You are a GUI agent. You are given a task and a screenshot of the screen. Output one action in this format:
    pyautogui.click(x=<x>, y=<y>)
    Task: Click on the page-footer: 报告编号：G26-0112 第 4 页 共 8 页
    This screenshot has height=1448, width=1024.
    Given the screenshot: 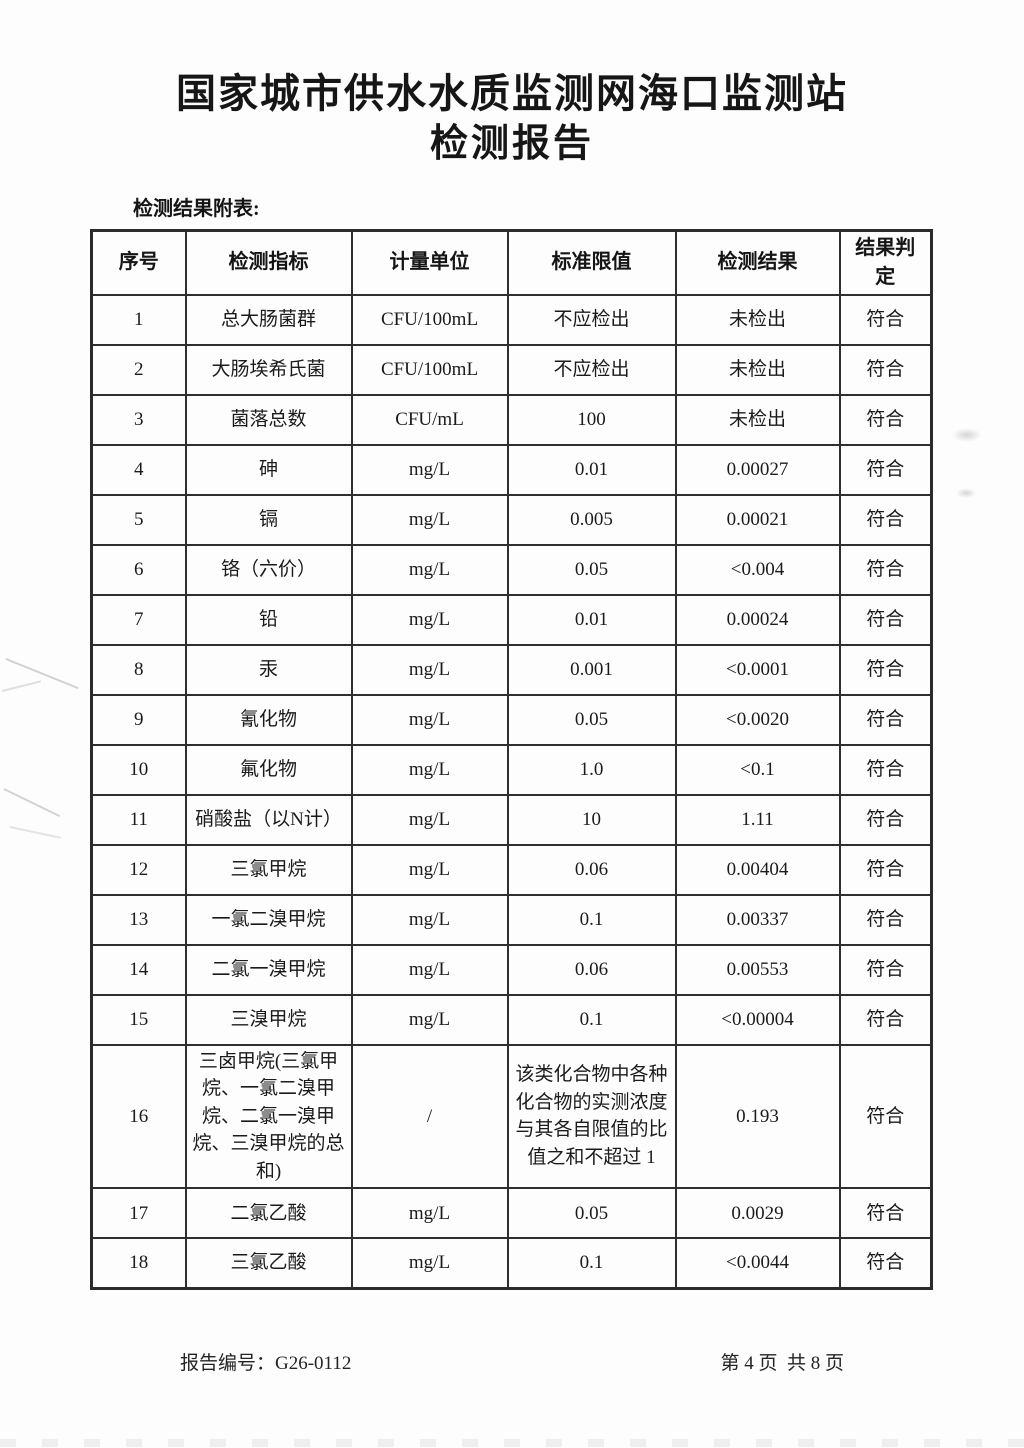 What is the action you would take?
    pyautogui.click(x=512, y=1361)
    